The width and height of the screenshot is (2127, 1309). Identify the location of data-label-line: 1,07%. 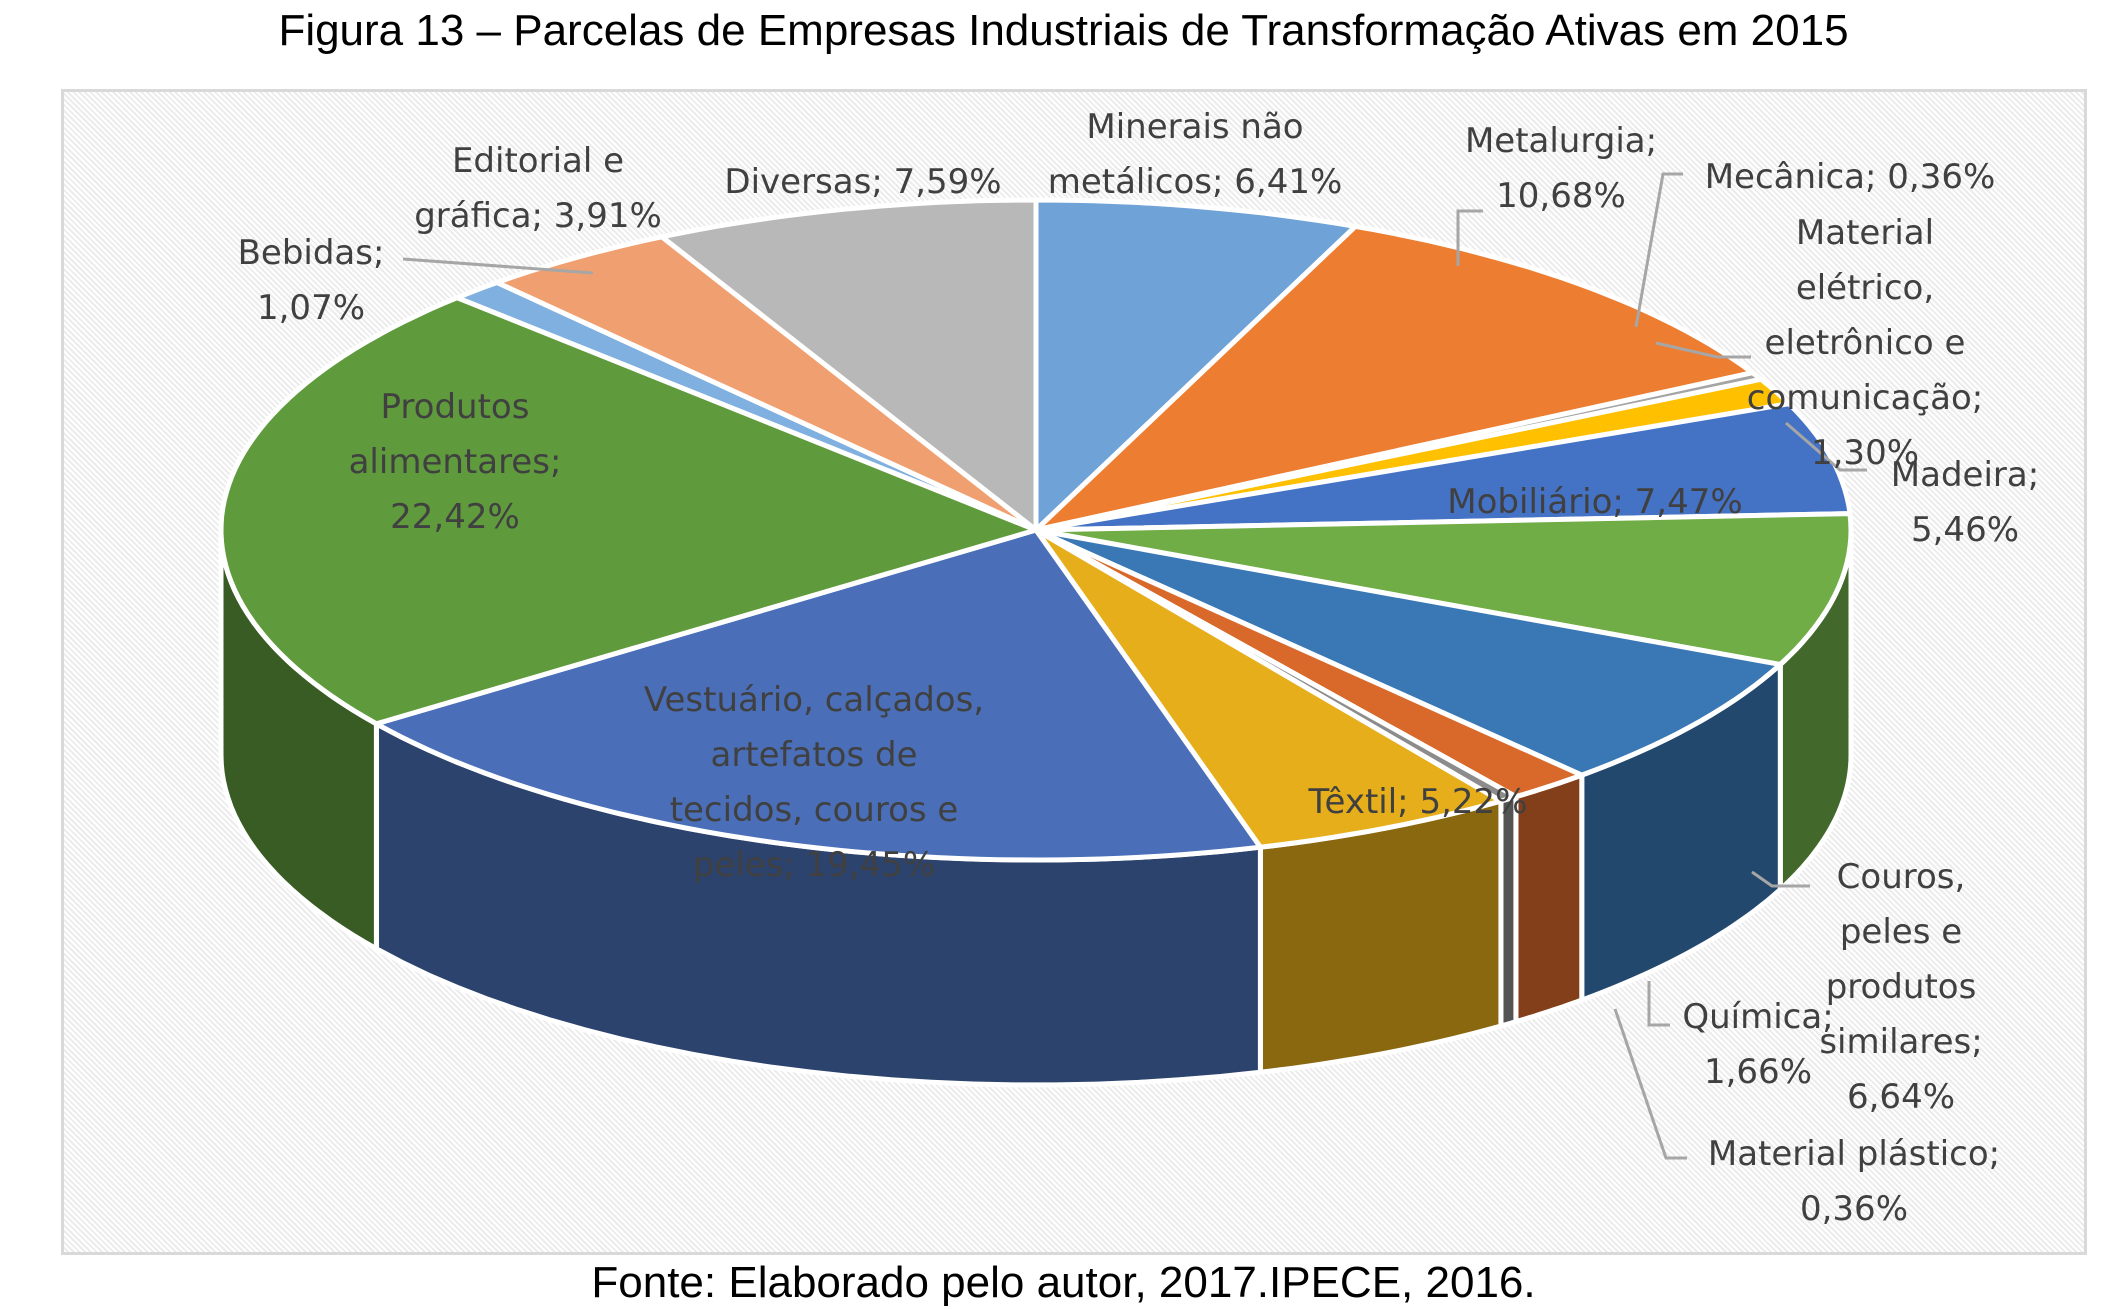
(311, 308).